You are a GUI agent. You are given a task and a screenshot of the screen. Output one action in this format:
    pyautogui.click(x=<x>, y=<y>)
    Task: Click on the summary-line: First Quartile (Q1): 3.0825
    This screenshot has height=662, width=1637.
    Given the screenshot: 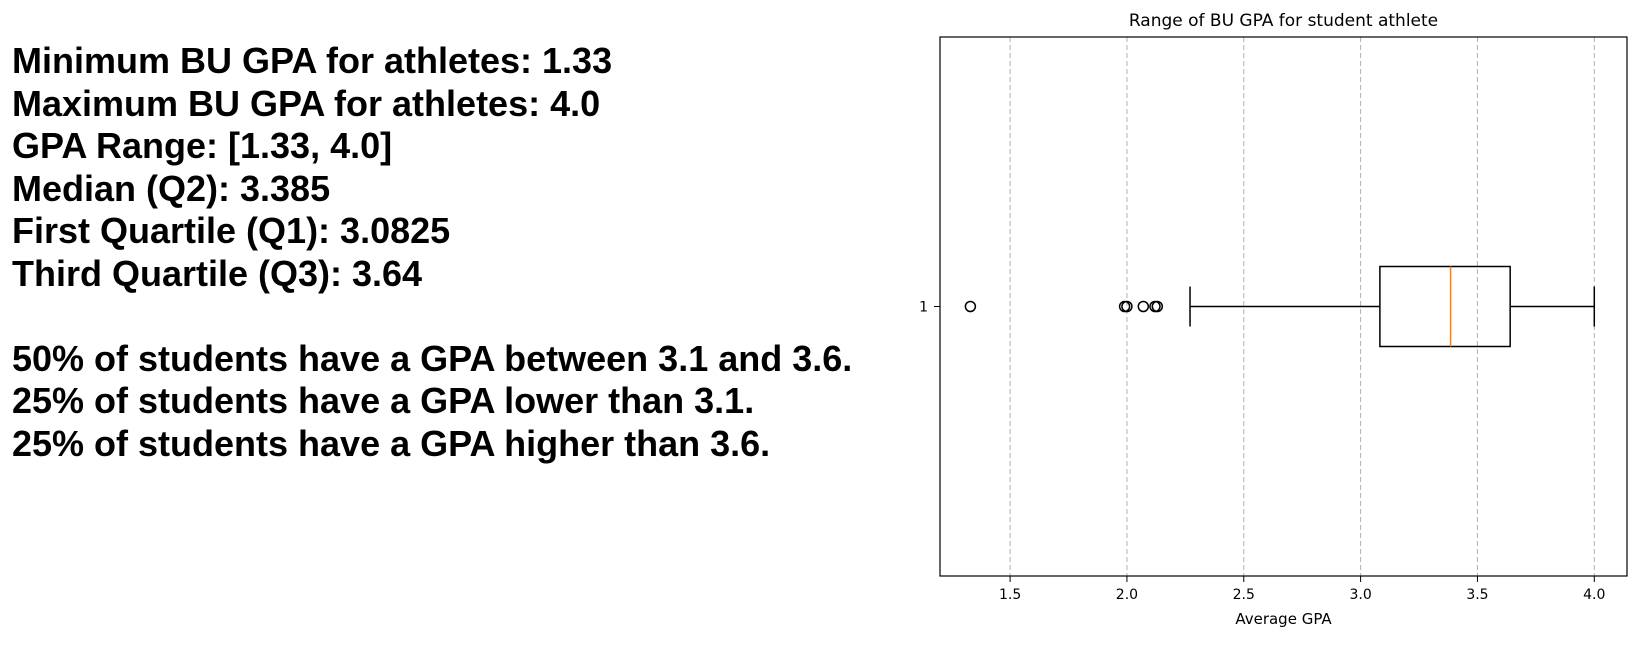 What is the action you would take?
    pyautogui.click(x=231, y=230)
    